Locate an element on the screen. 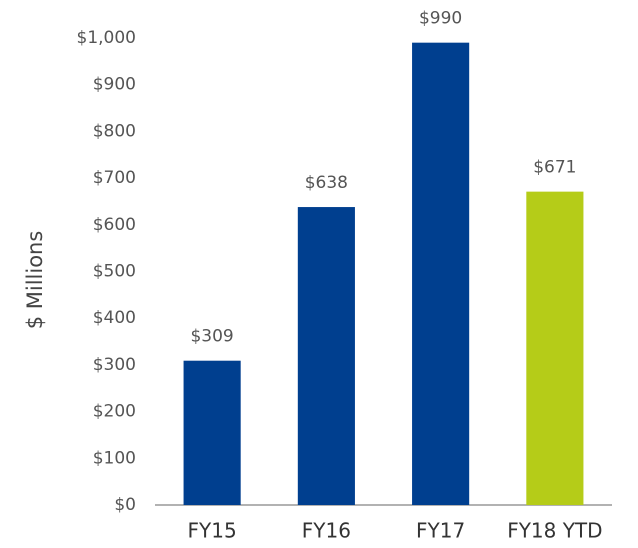  y-tick-label: $800 is located at coordinates (114, 131).